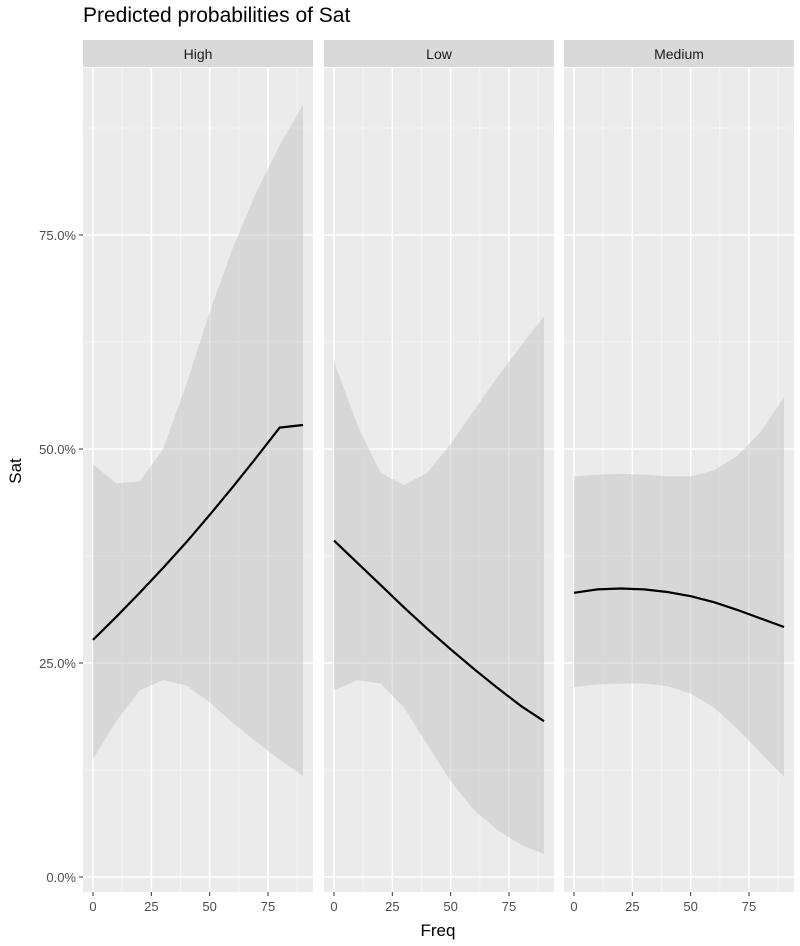 The width and height of the screenshot is (800, 946). I want to click on y-tick-label: 75.0%, so click(57, 235).